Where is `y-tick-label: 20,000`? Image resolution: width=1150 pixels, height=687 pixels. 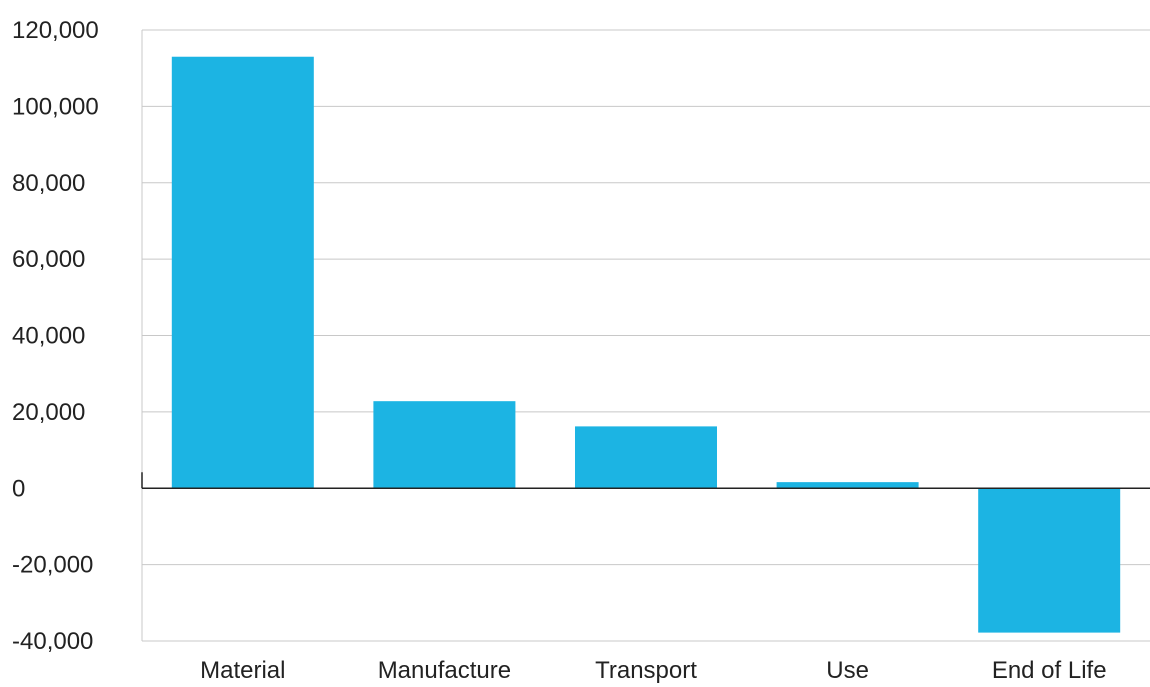
y-tick-label: 20,000 is located at coordinates (48, 412).